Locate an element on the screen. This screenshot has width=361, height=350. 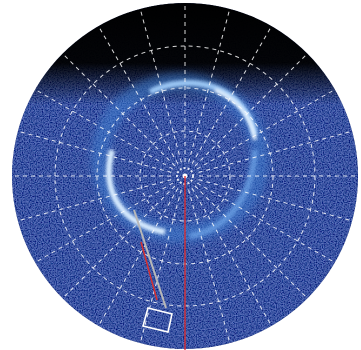
track-line is located at coordinates (150, 259).